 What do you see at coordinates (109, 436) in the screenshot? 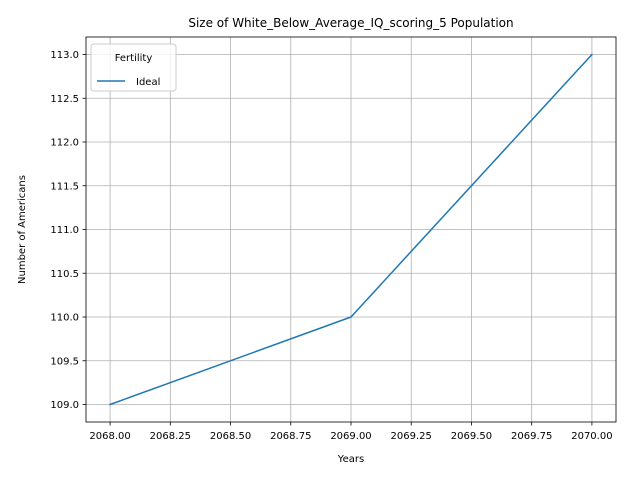
I see `x-tick-label: 2068.00` at bounding box center [109, 436].